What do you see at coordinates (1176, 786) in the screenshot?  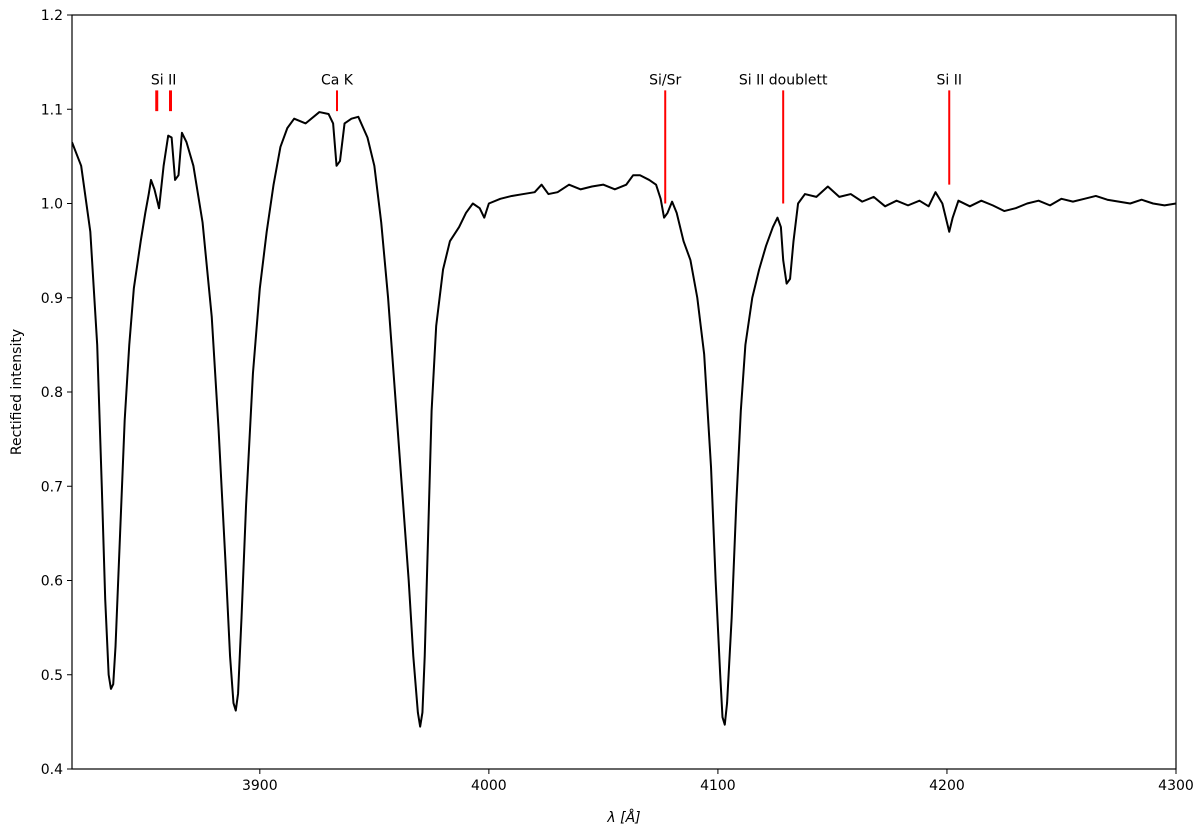 I see `x-tick-label-4: 4300` at bounding box center [1176, 786].